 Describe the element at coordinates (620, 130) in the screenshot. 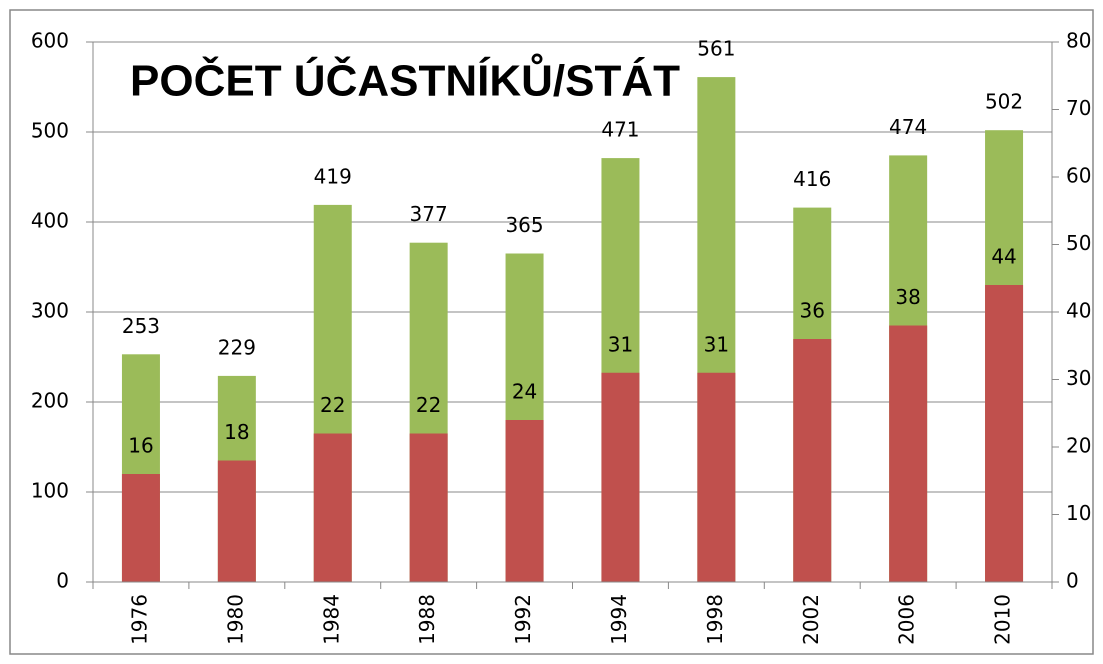

I see `data-label: 471` at that location.